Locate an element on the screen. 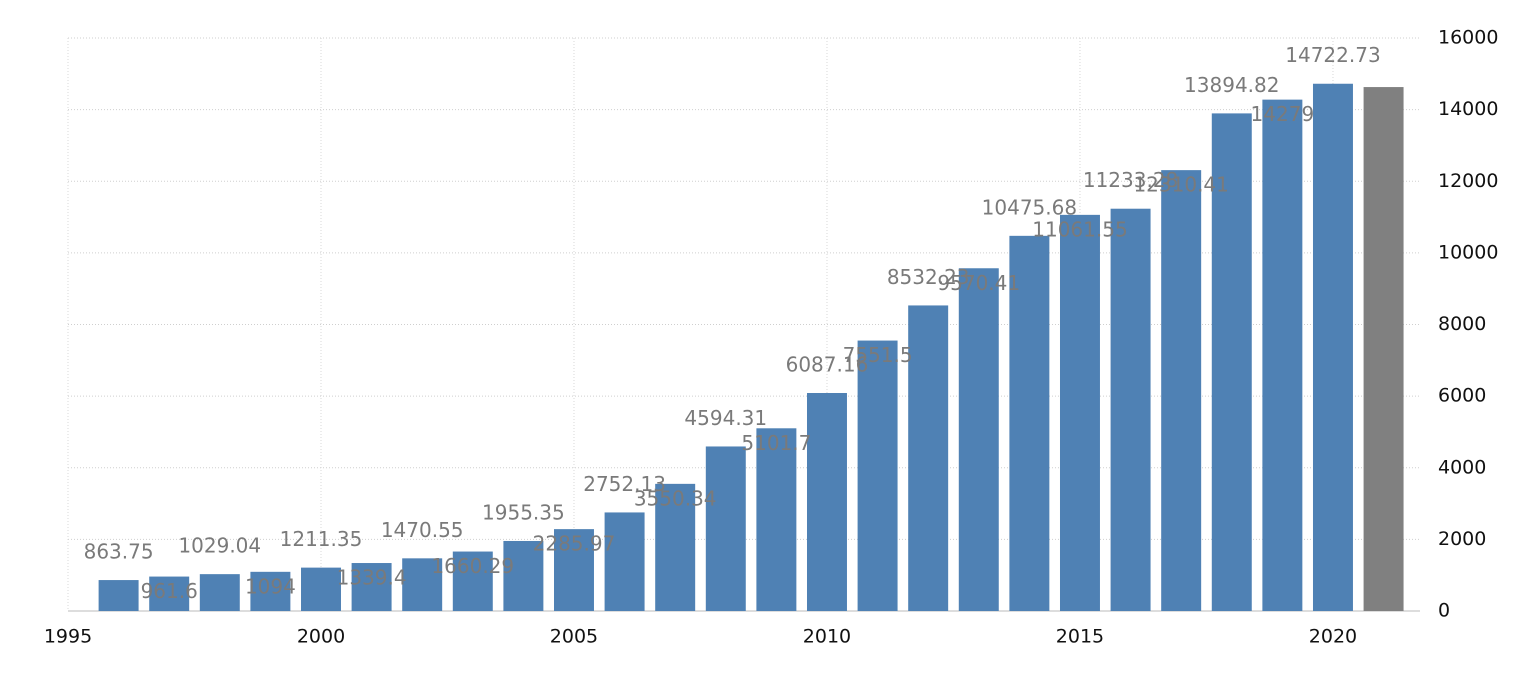 The width and height of the screenshot is (1536, 682). value-label: 4594.31 is located at coordinates (725, 418).